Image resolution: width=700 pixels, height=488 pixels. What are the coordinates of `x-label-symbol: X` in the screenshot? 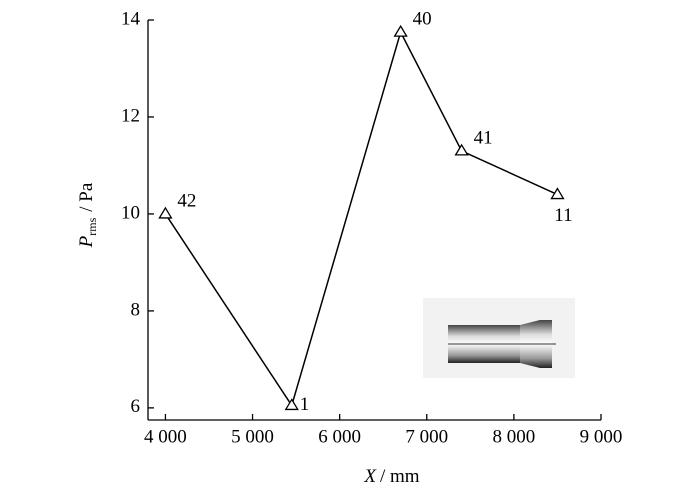 It's located at (370, 476).